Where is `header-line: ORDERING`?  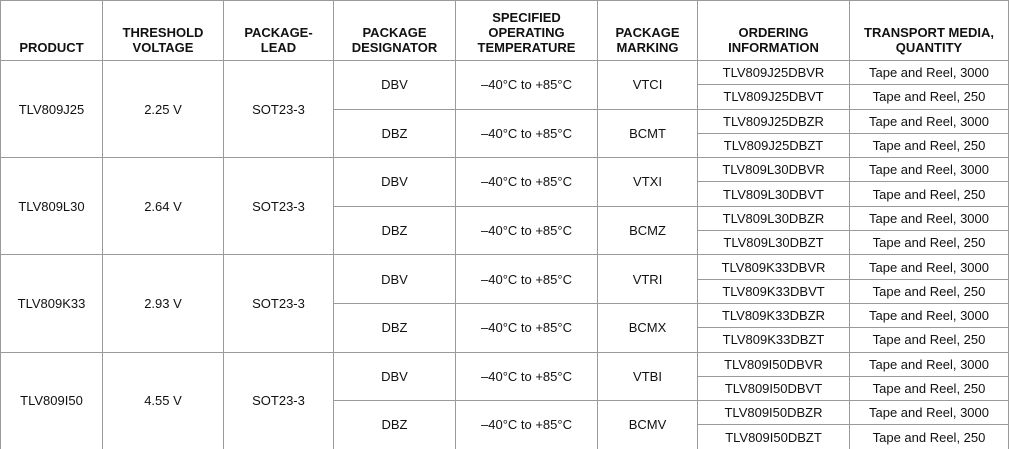
header-line: ORDERING is located at coordinates (773, 32).